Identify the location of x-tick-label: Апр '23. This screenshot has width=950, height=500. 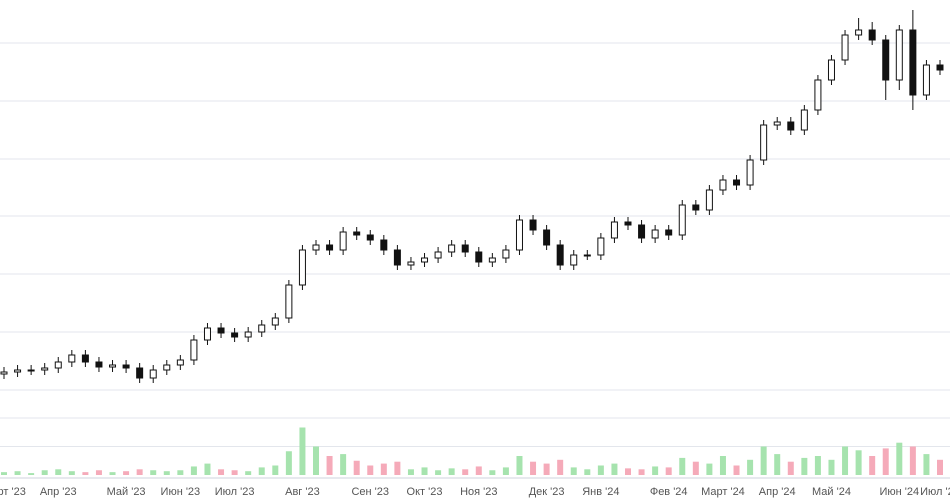
(58, 492).